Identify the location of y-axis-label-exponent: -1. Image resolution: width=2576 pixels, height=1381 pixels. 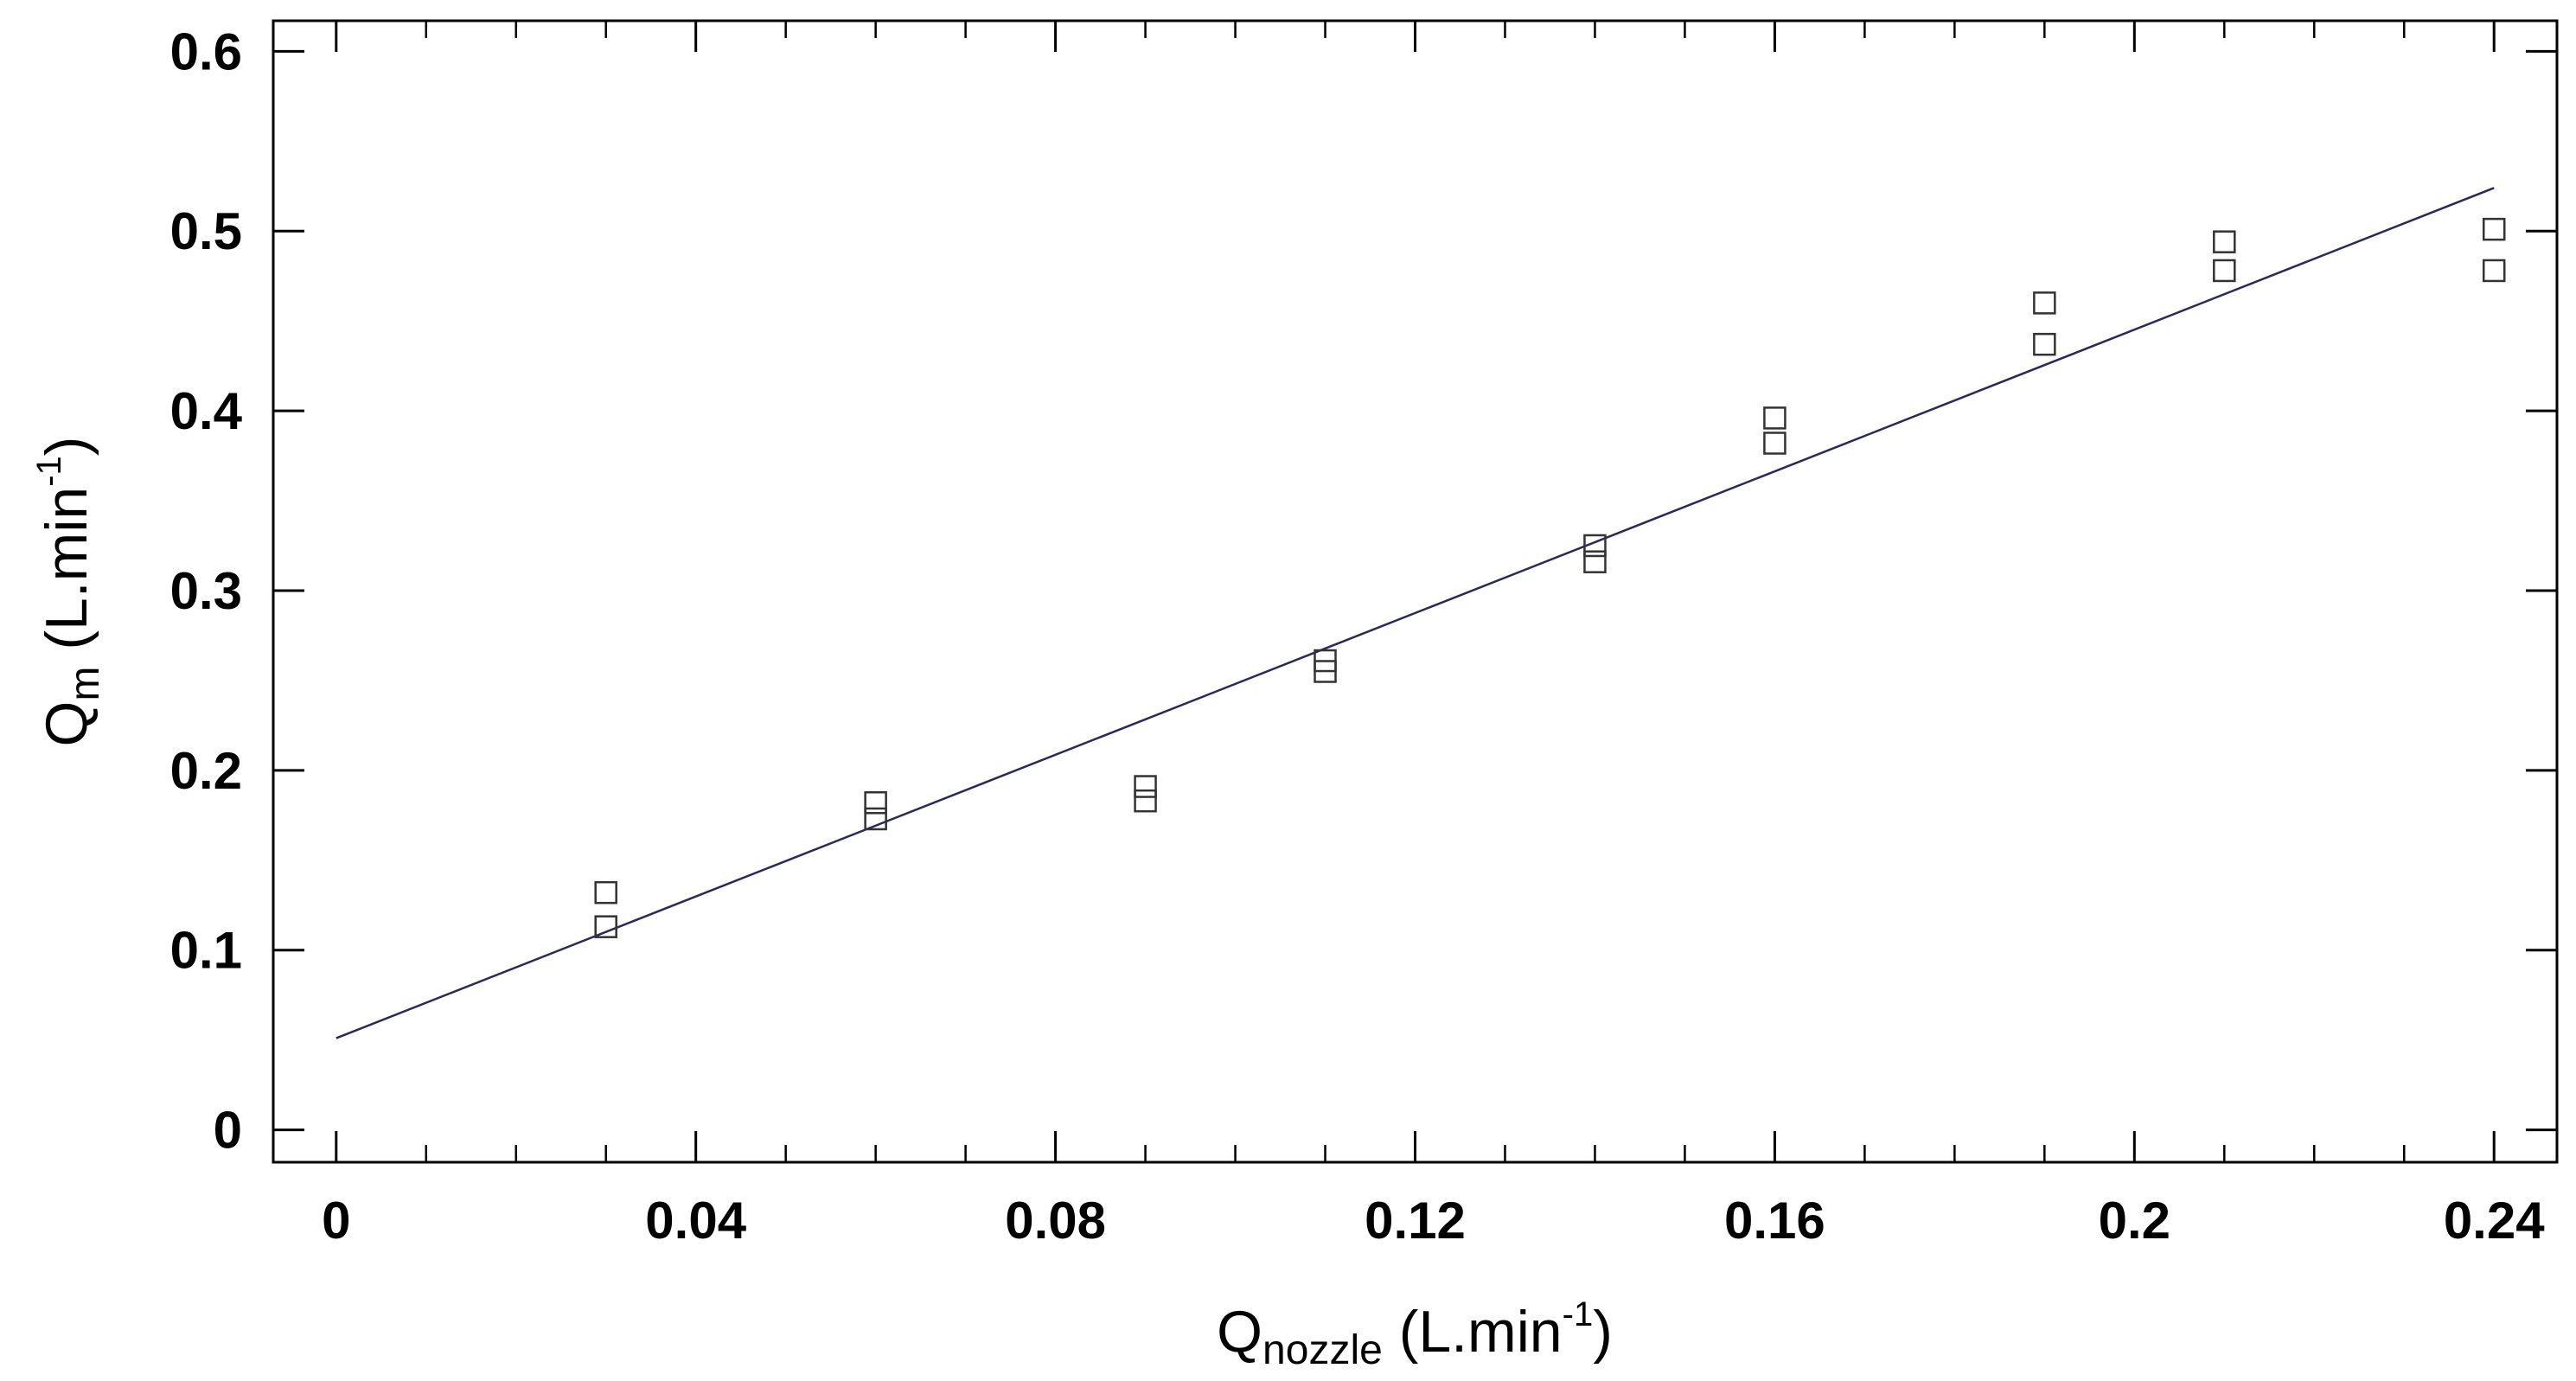
(49, 472).